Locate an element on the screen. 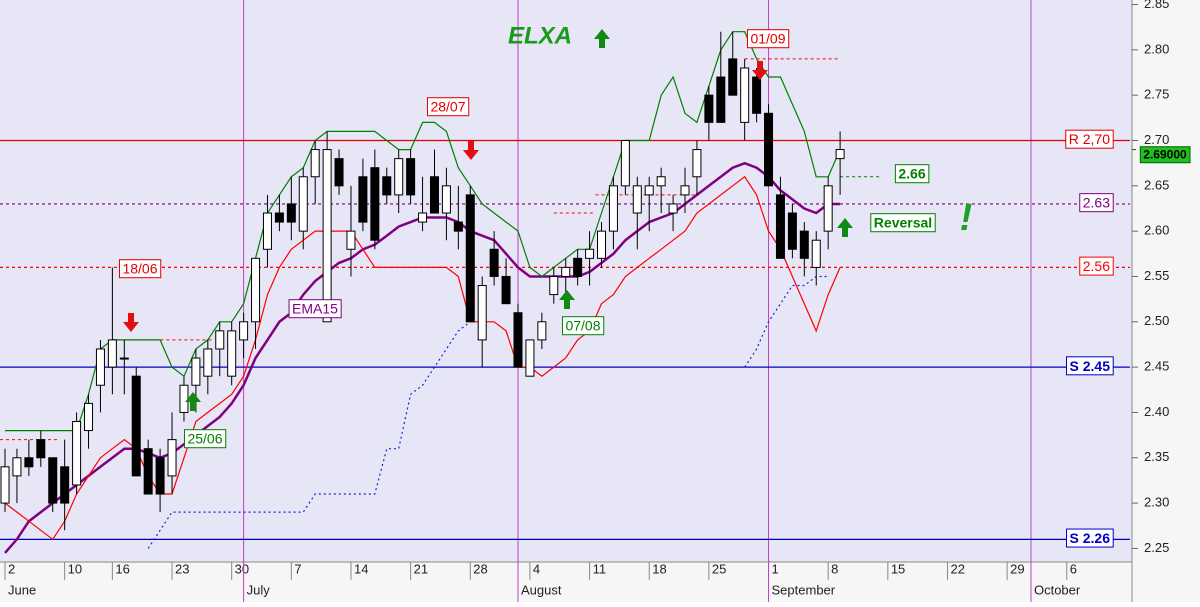 The width and height of the screenshot is (1200, 607). series-label-group: EMA15 is located at coordinates (315, 309).